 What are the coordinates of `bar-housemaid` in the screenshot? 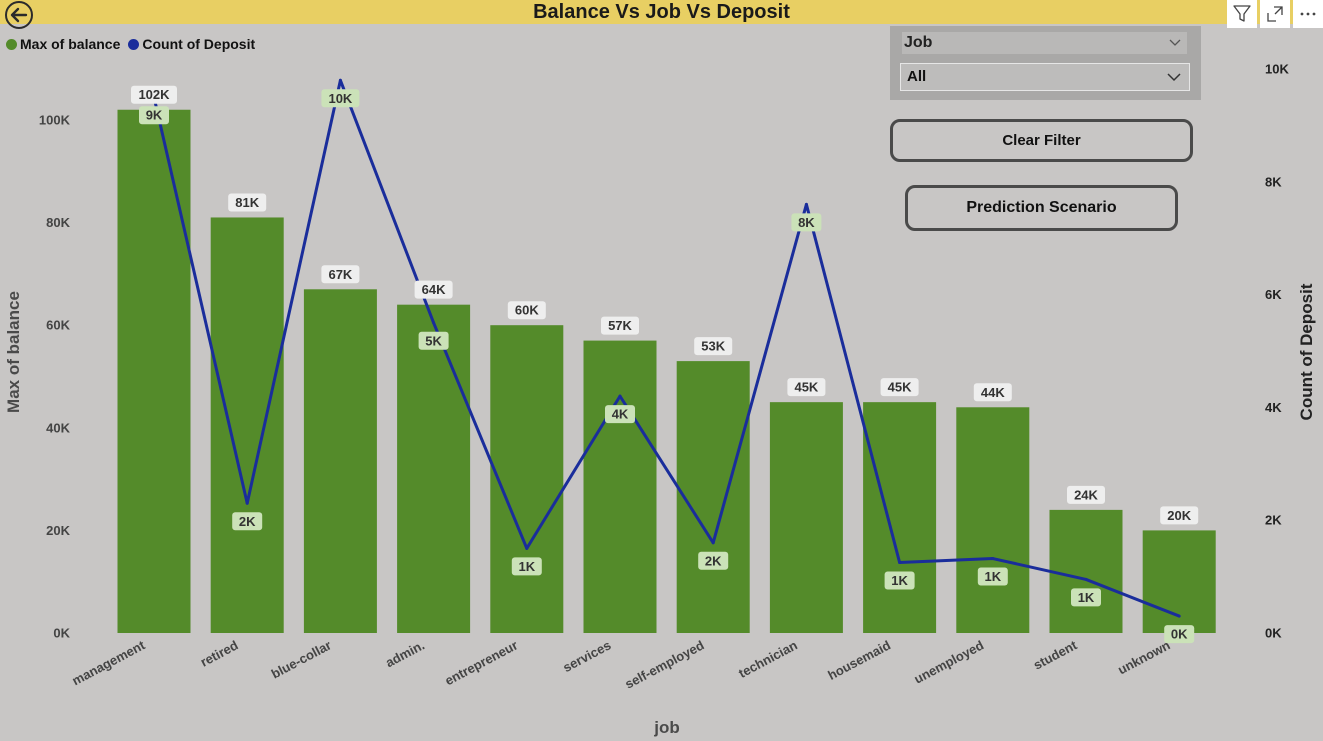 It's located at (900, 517).